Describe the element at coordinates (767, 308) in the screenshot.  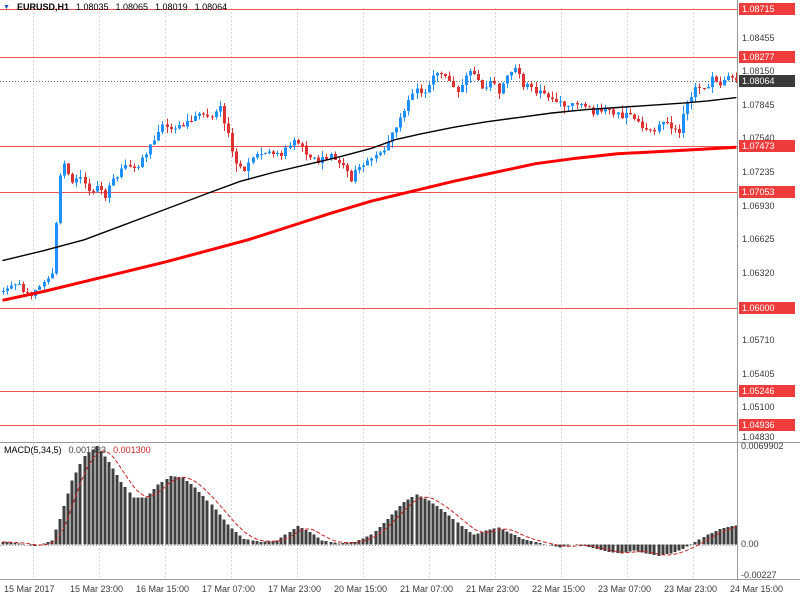
I see `level-price-label: 1.06000` at that location.